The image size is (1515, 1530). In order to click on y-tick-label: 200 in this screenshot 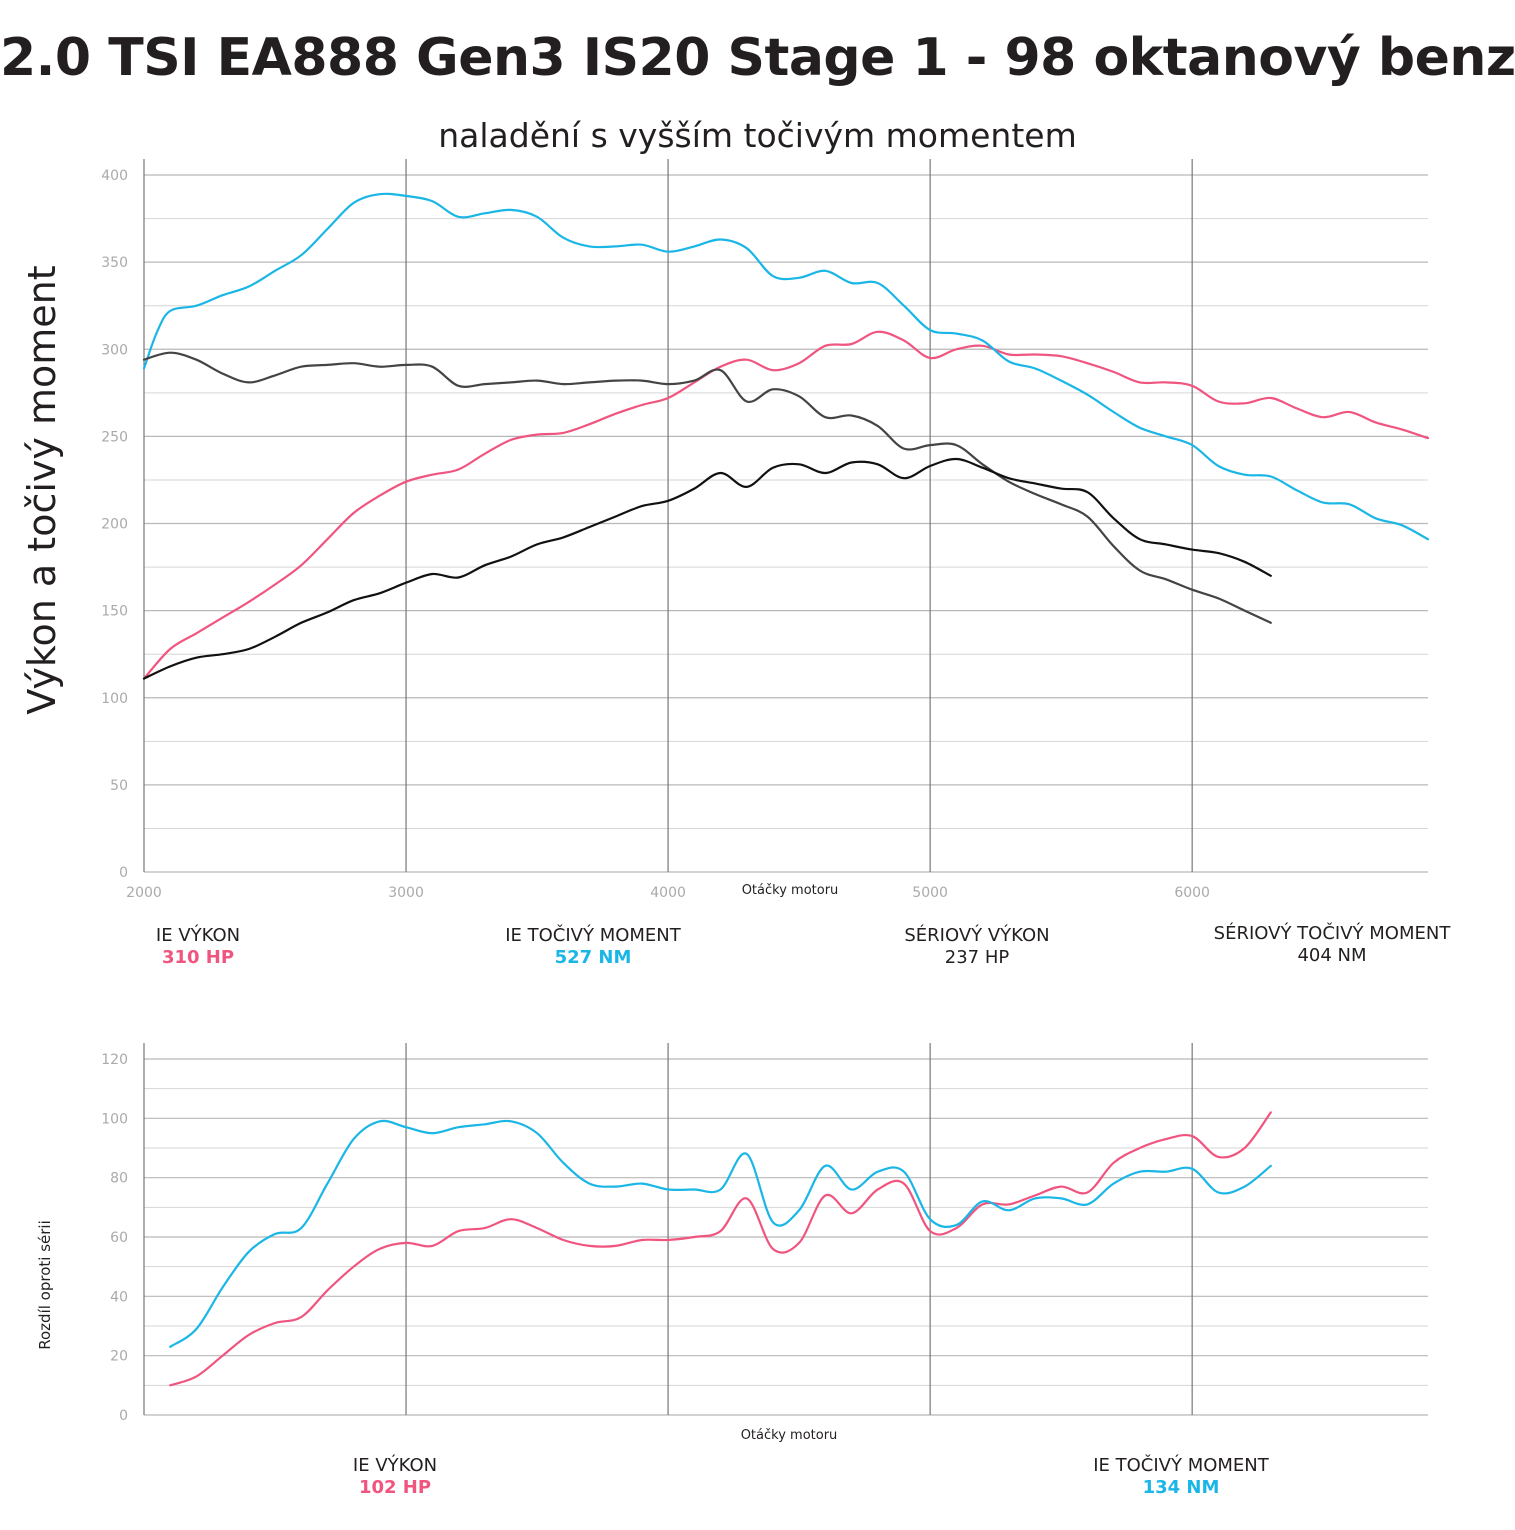, I will do `click(114, 525)`.